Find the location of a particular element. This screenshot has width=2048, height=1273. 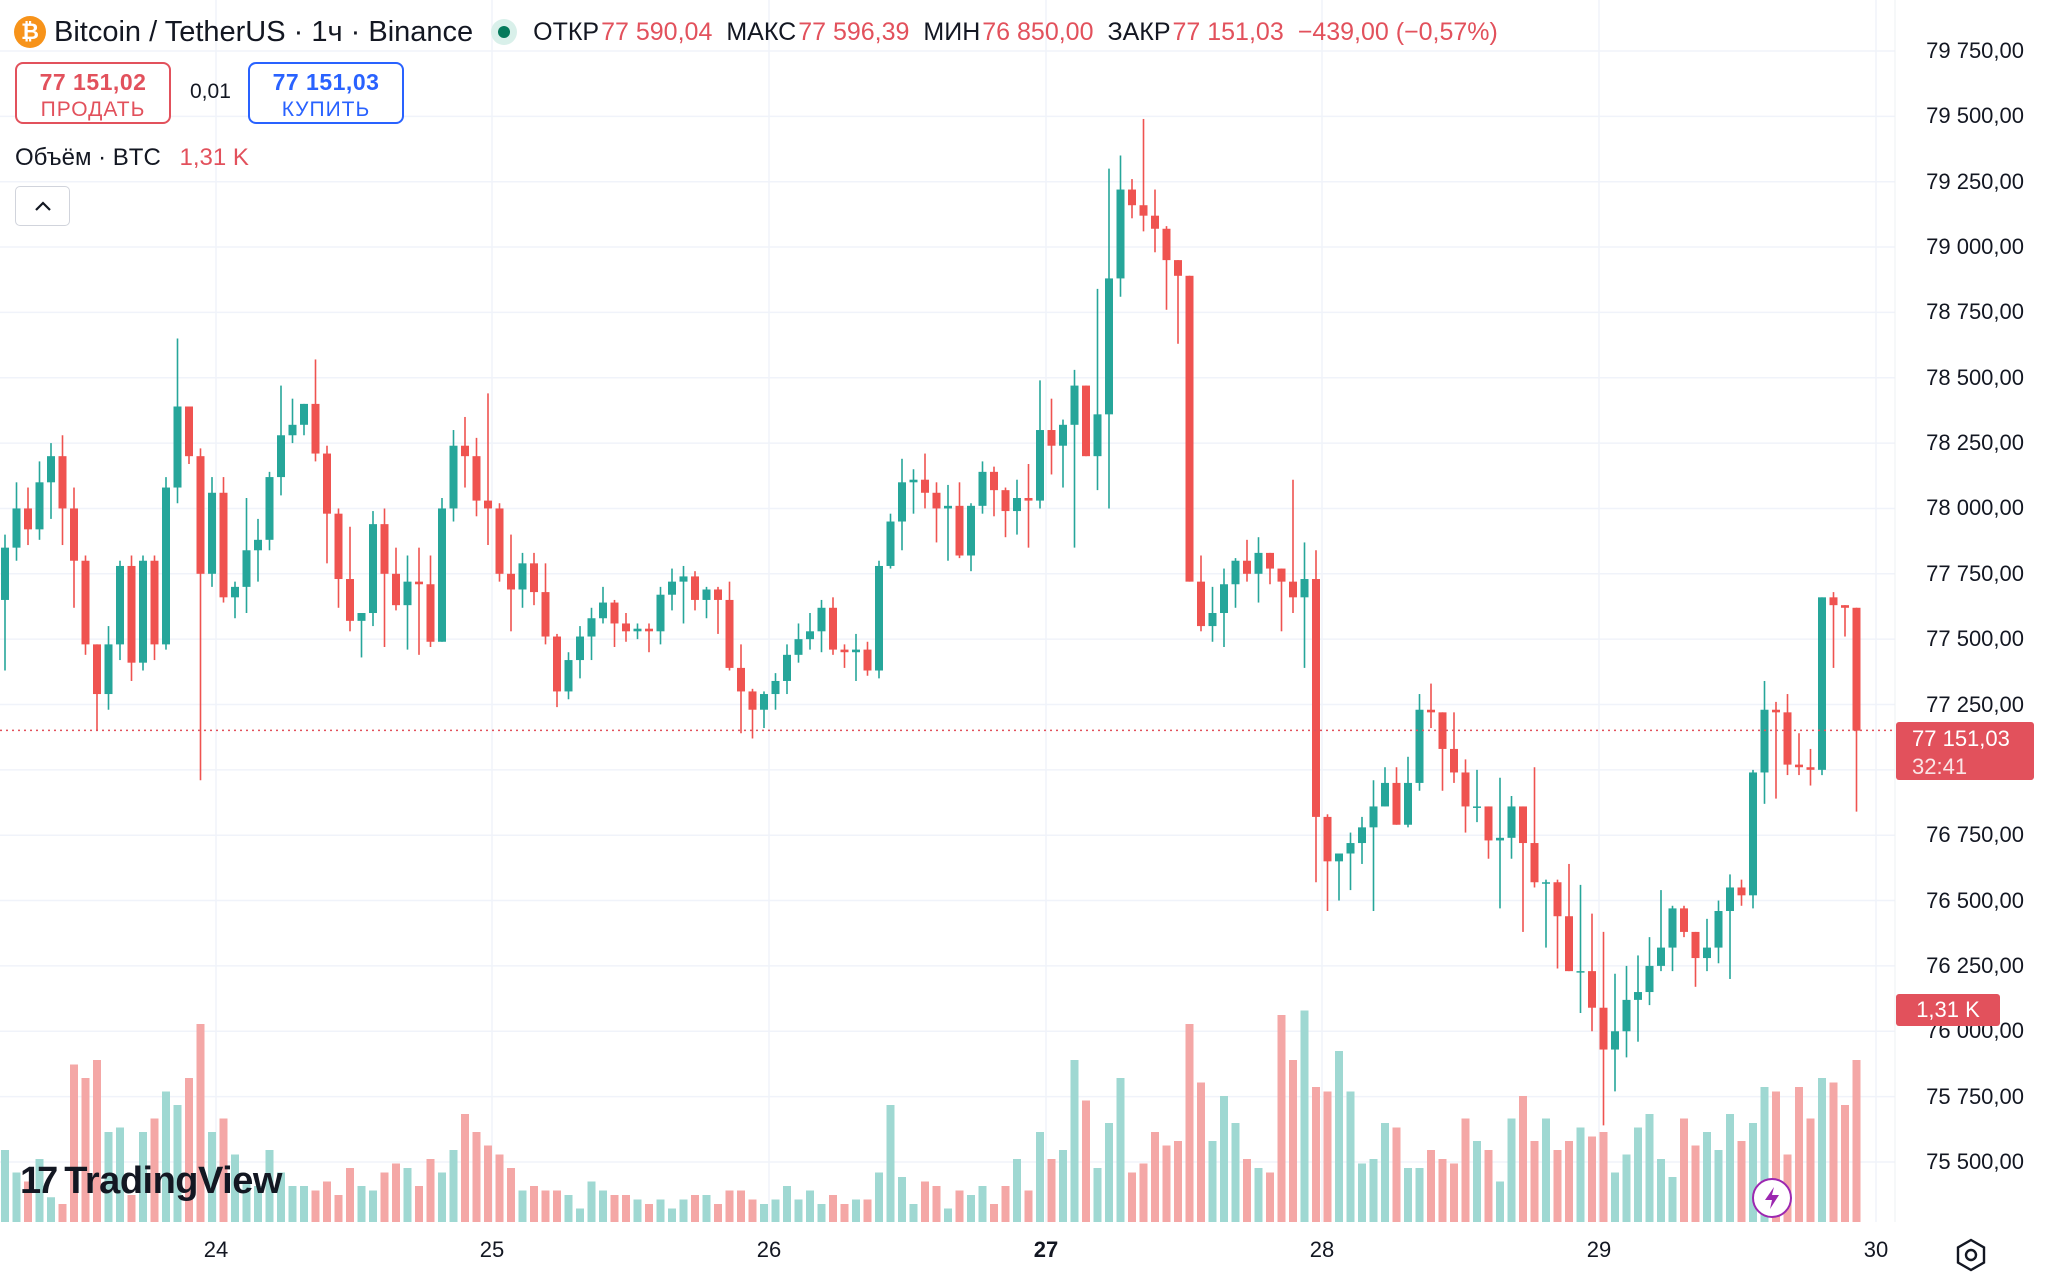

gear-icon is located at coordinates (1971, 1255).